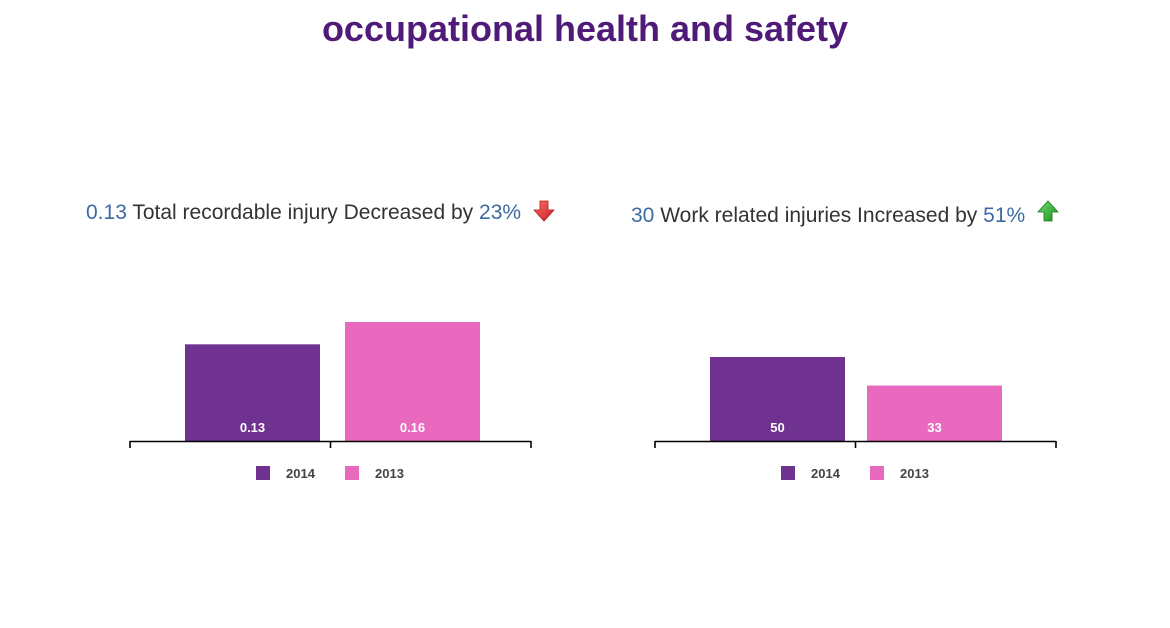  I want to click on page-title: occupational health and safety, so click(585, 28).